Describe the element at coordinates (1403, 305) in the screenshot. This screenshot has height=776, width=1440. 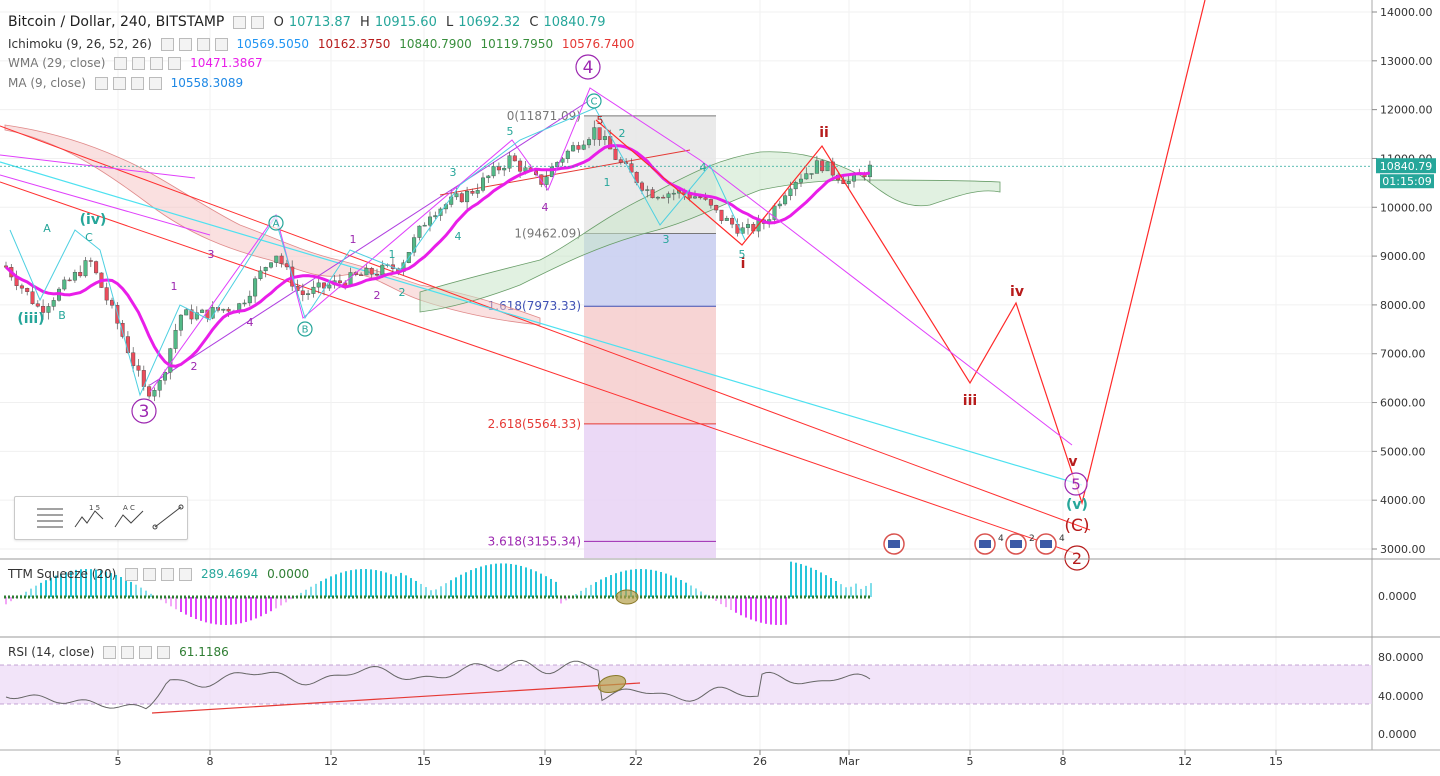
I see `price-tick-label: 8000.00` at that location.